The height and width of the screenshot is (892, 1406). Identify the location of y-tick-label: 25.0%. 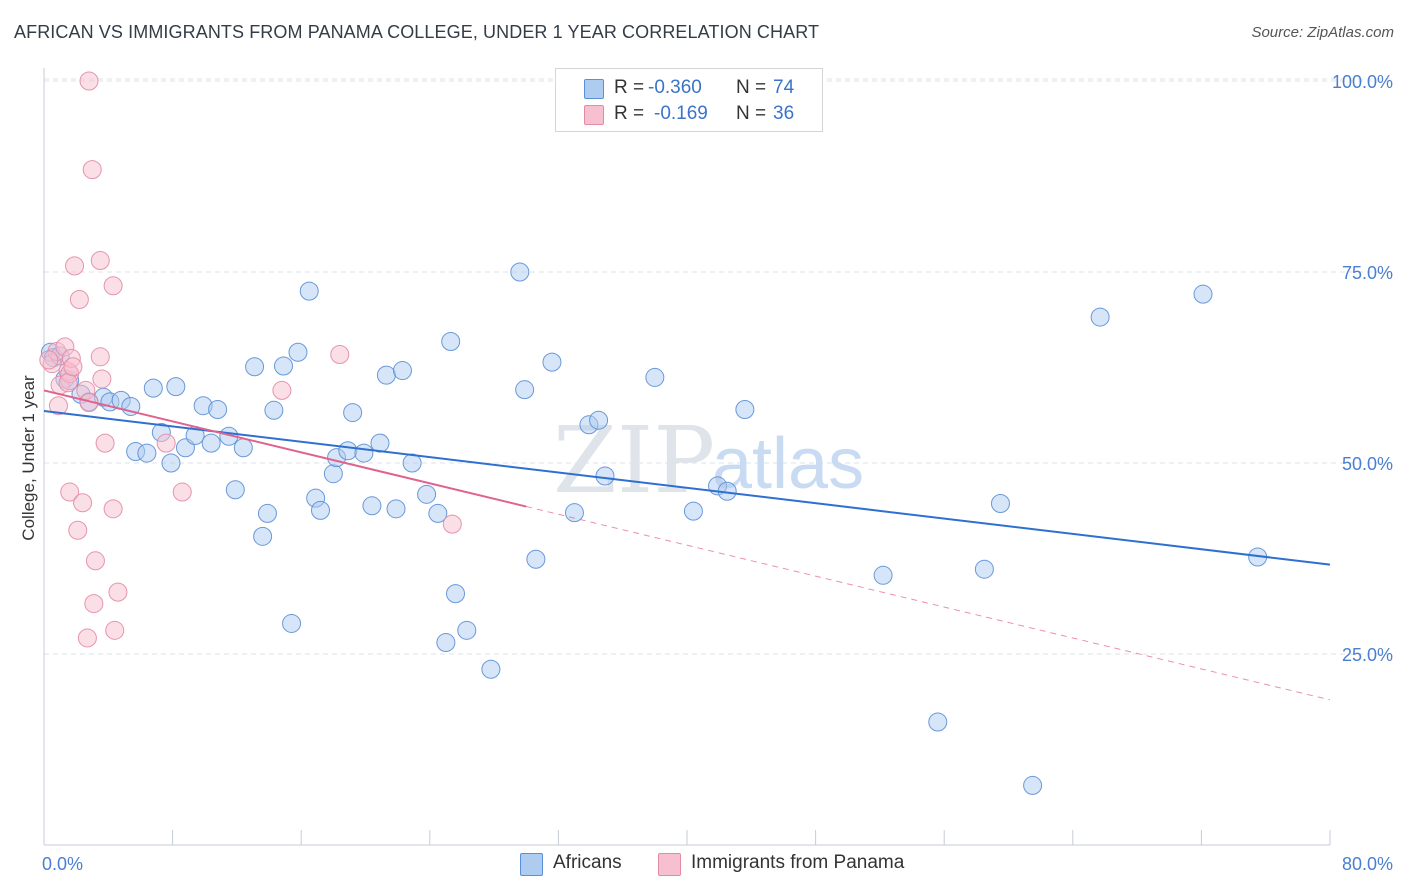
(1367, 655).